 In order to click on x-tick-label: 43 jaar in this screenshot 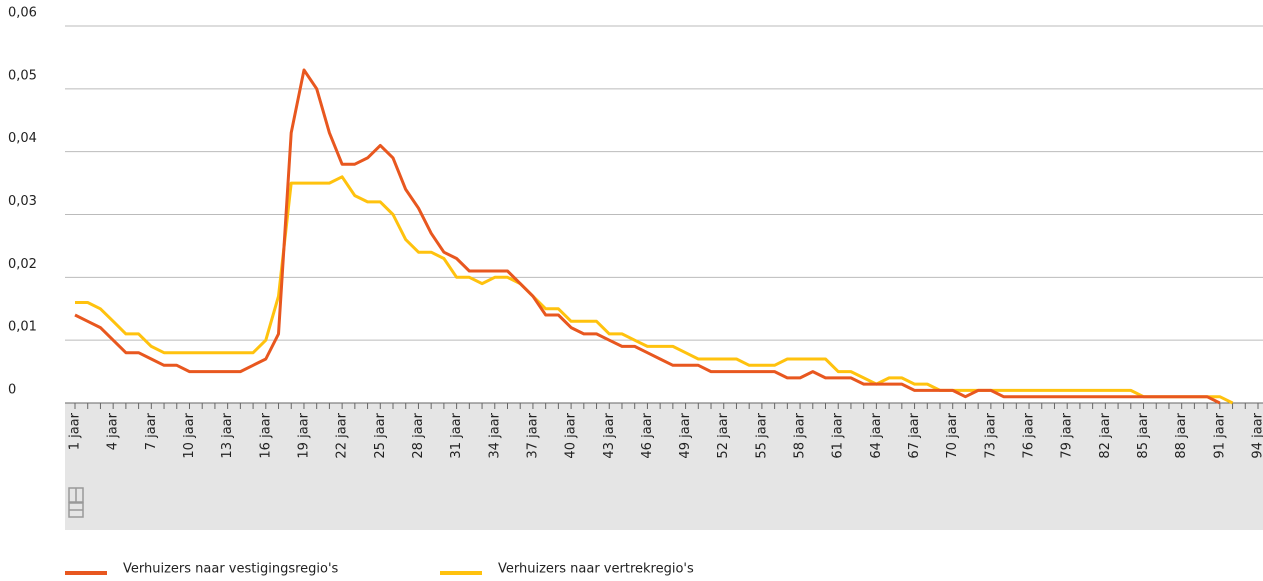, I will do `click(609, 435)`.